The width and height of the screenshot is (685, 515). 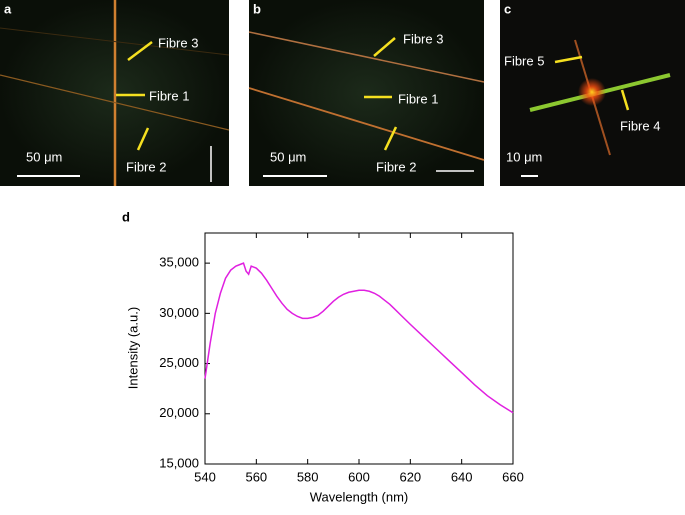 What do you see at coordinates (126, 216) in the screenshot?
I see `panel-label: d` at bounding box center [126, 216].